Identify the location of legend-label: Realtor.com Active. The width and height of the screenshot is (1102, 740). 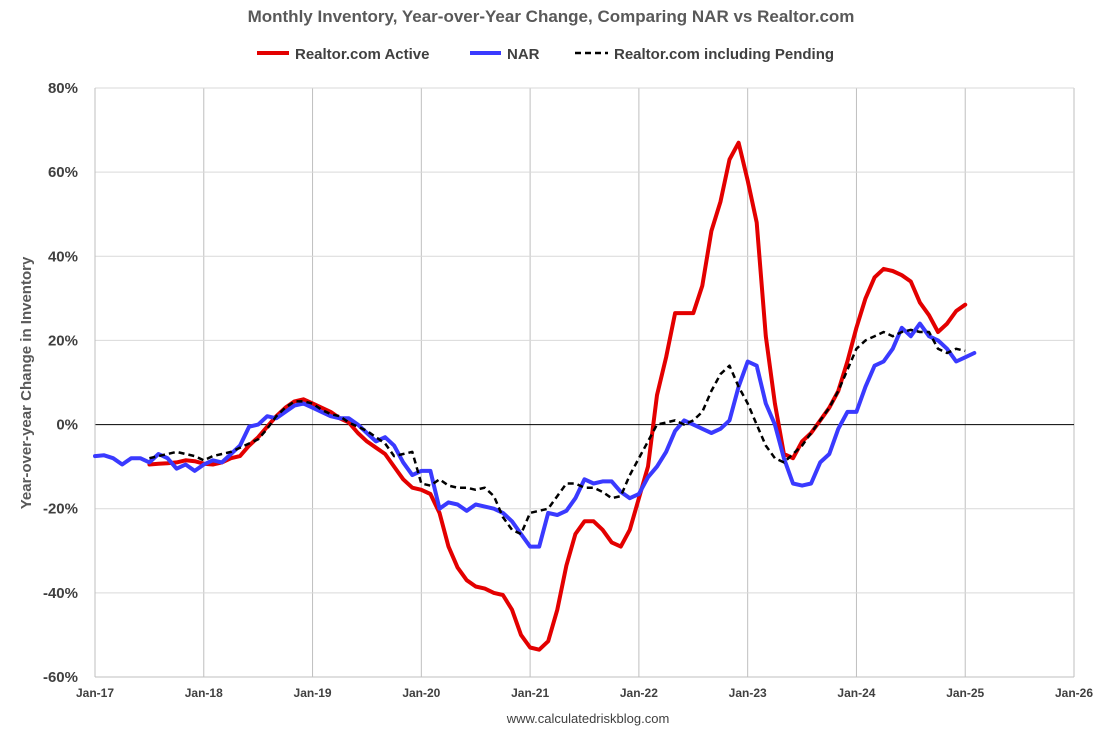
(362, 54).